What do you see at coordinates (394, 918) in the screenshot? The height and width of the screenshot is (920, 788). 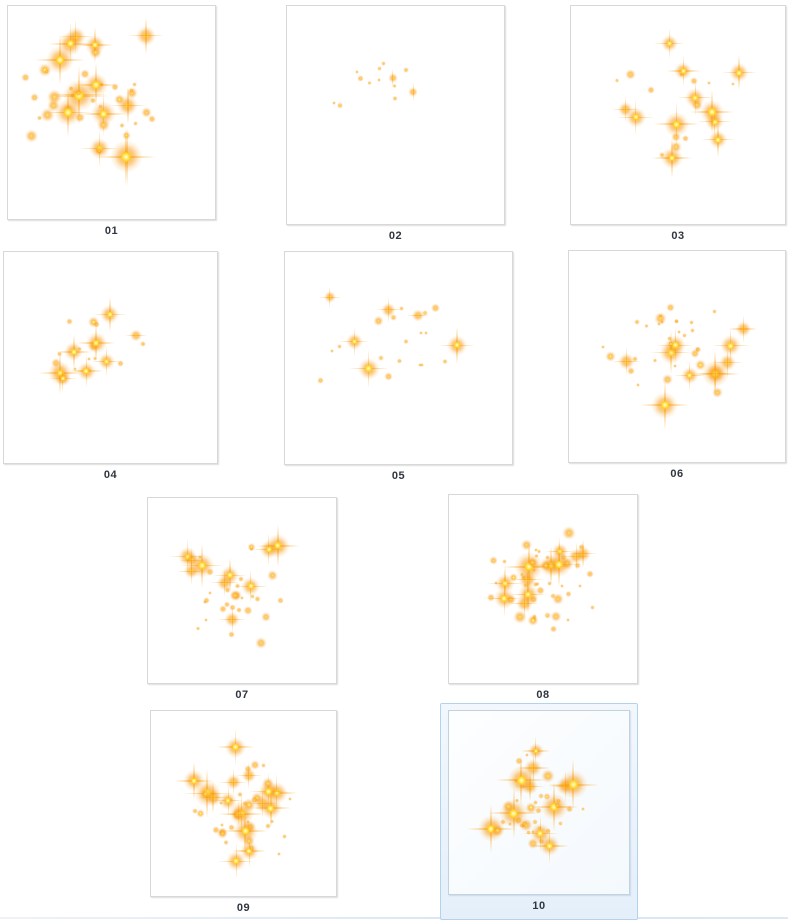 I see `next-row-top-edge` at bounding box center [394, 918].